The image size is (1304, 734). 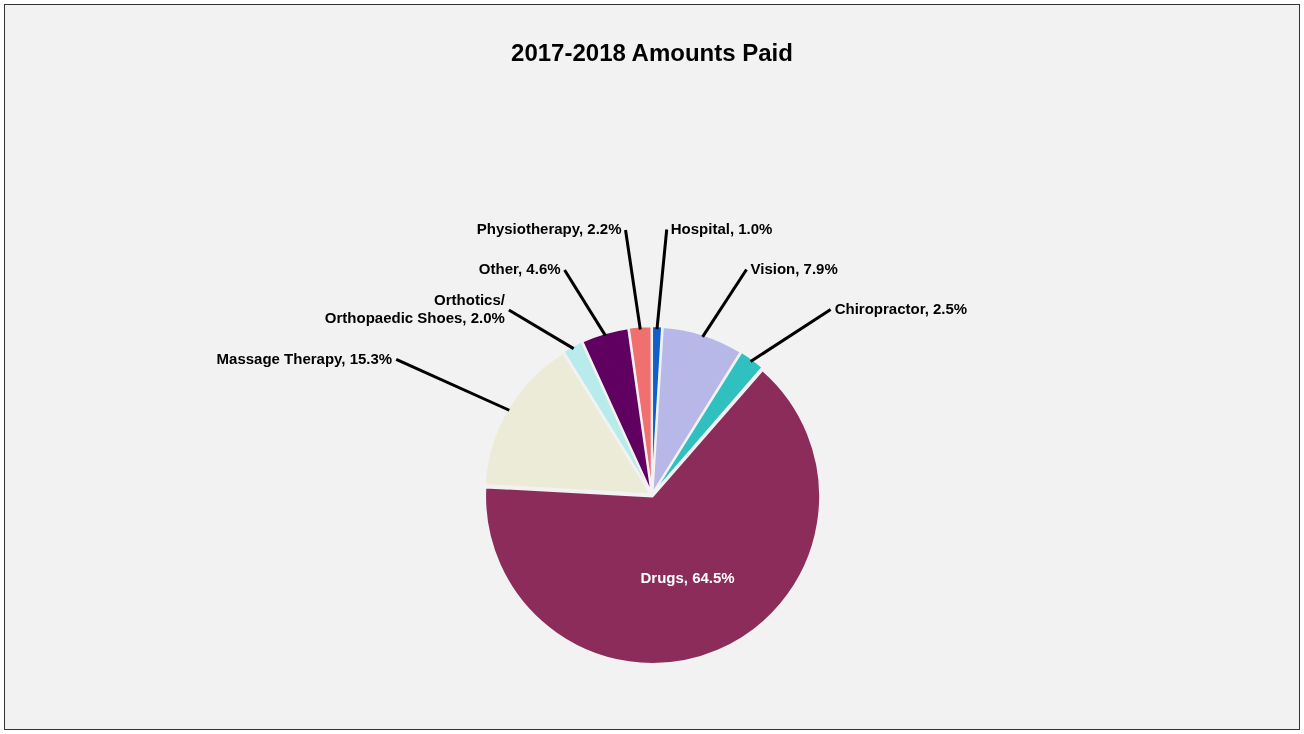 I want to click on slice-label: Hospital, 1.0%, so click(x=721, y=228).